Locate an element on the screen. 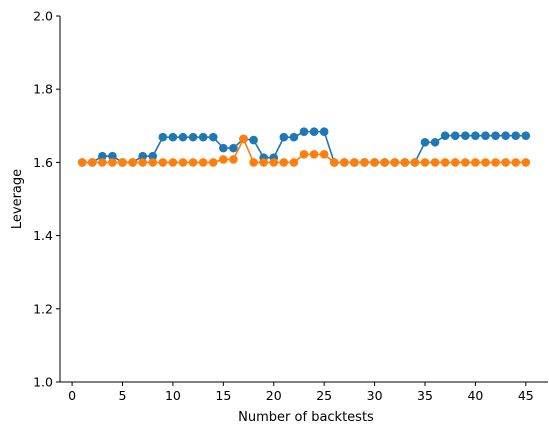 The image size is (549, 426). x-tick-label: 35 is located at coordinates (425, 395).